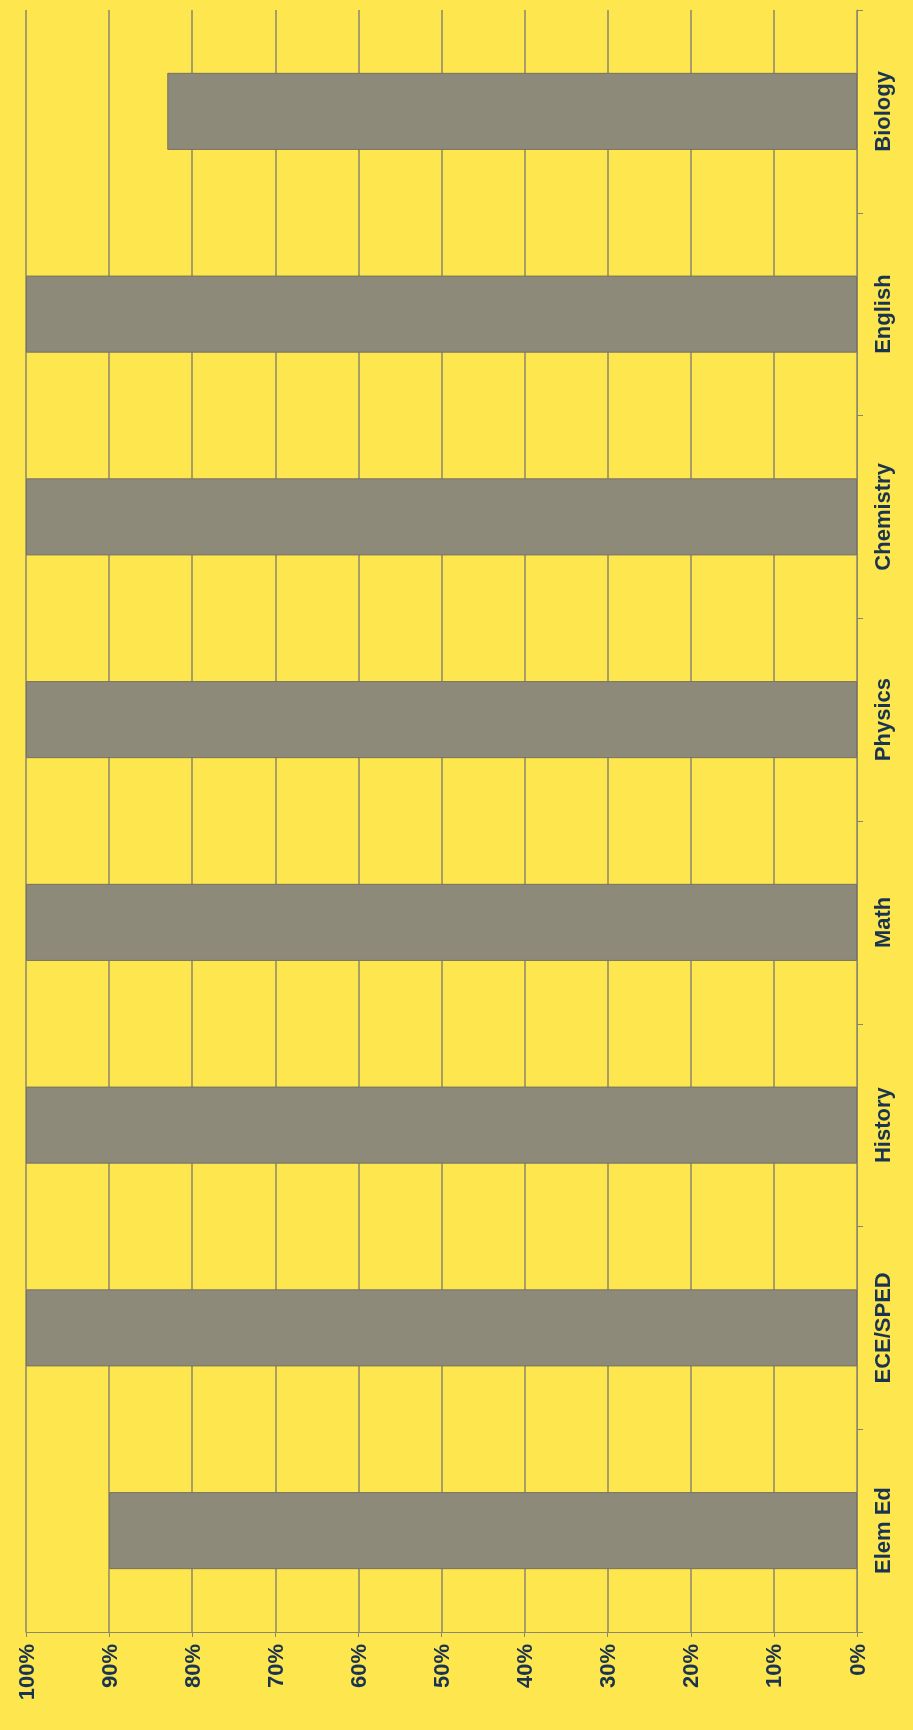 The image size is (913, 1730). I want to click on x-tick-label: 60%, so click(358, 1666).